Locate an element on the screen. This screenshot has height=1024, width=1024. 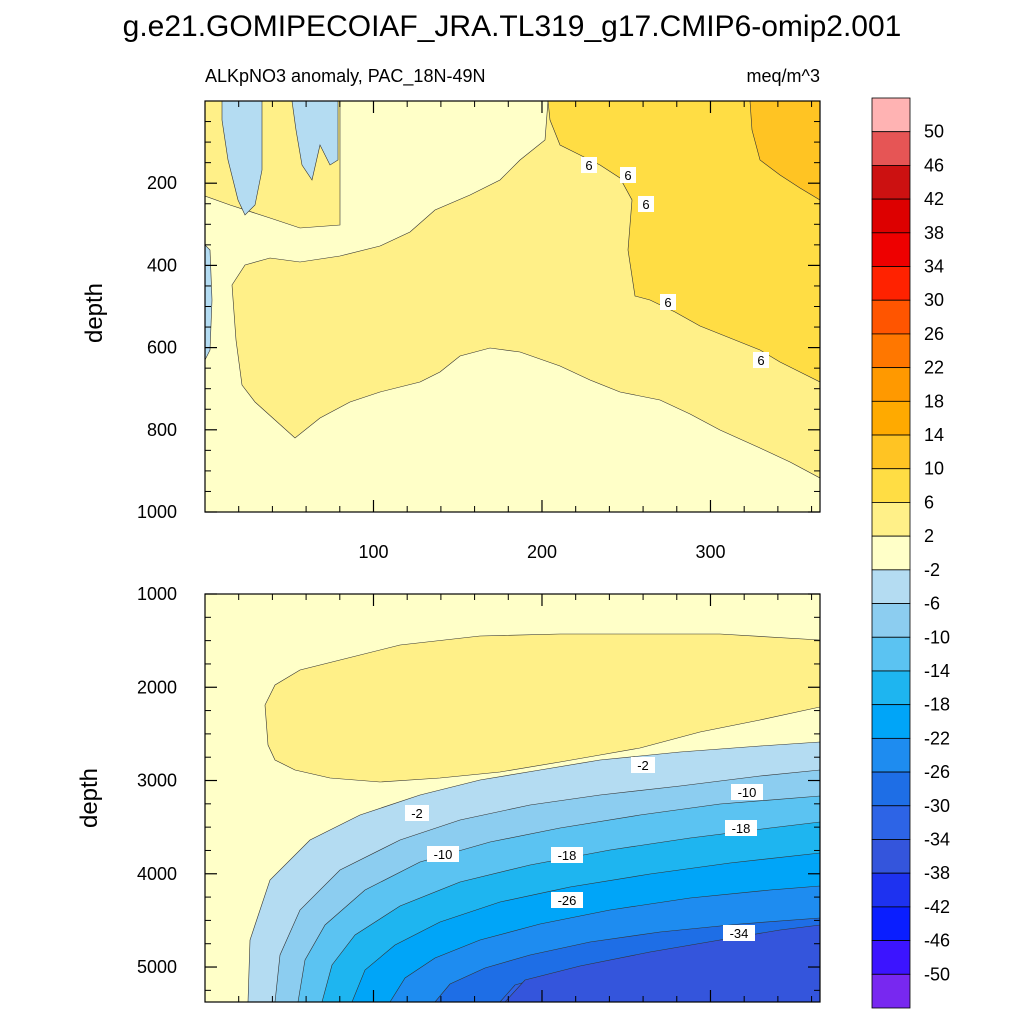
colorbar-label: -30 is located at coordinates (937, 806).